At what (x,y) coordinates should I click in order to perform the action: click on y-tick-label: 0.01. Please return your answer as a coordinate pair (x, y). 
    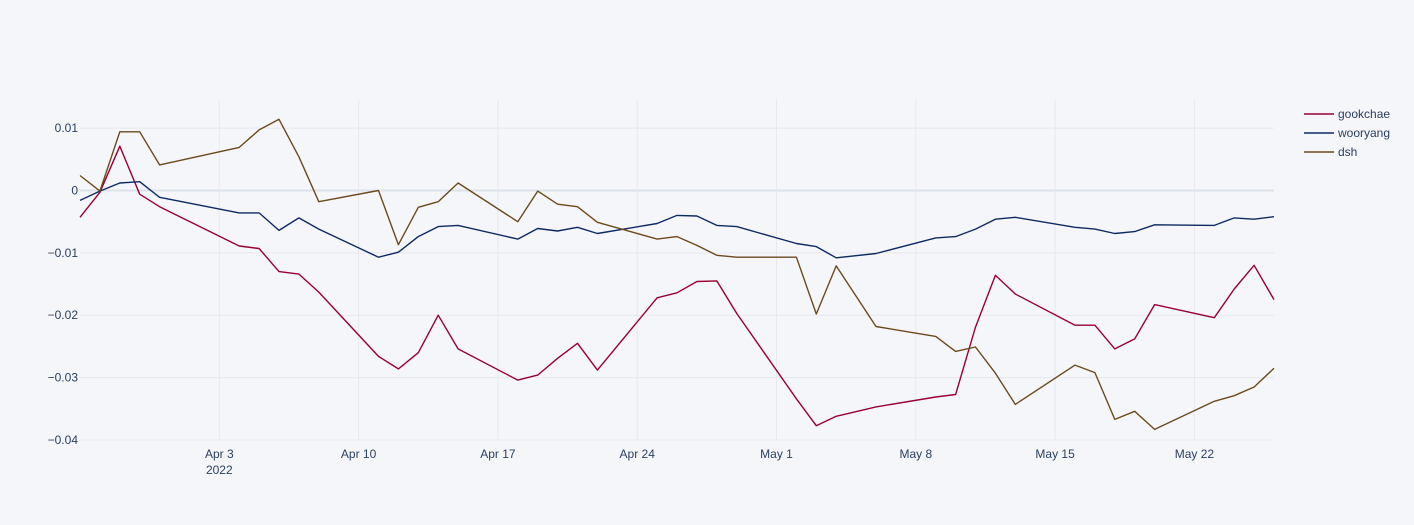
    Looking at the image, I should click on (67, 128).